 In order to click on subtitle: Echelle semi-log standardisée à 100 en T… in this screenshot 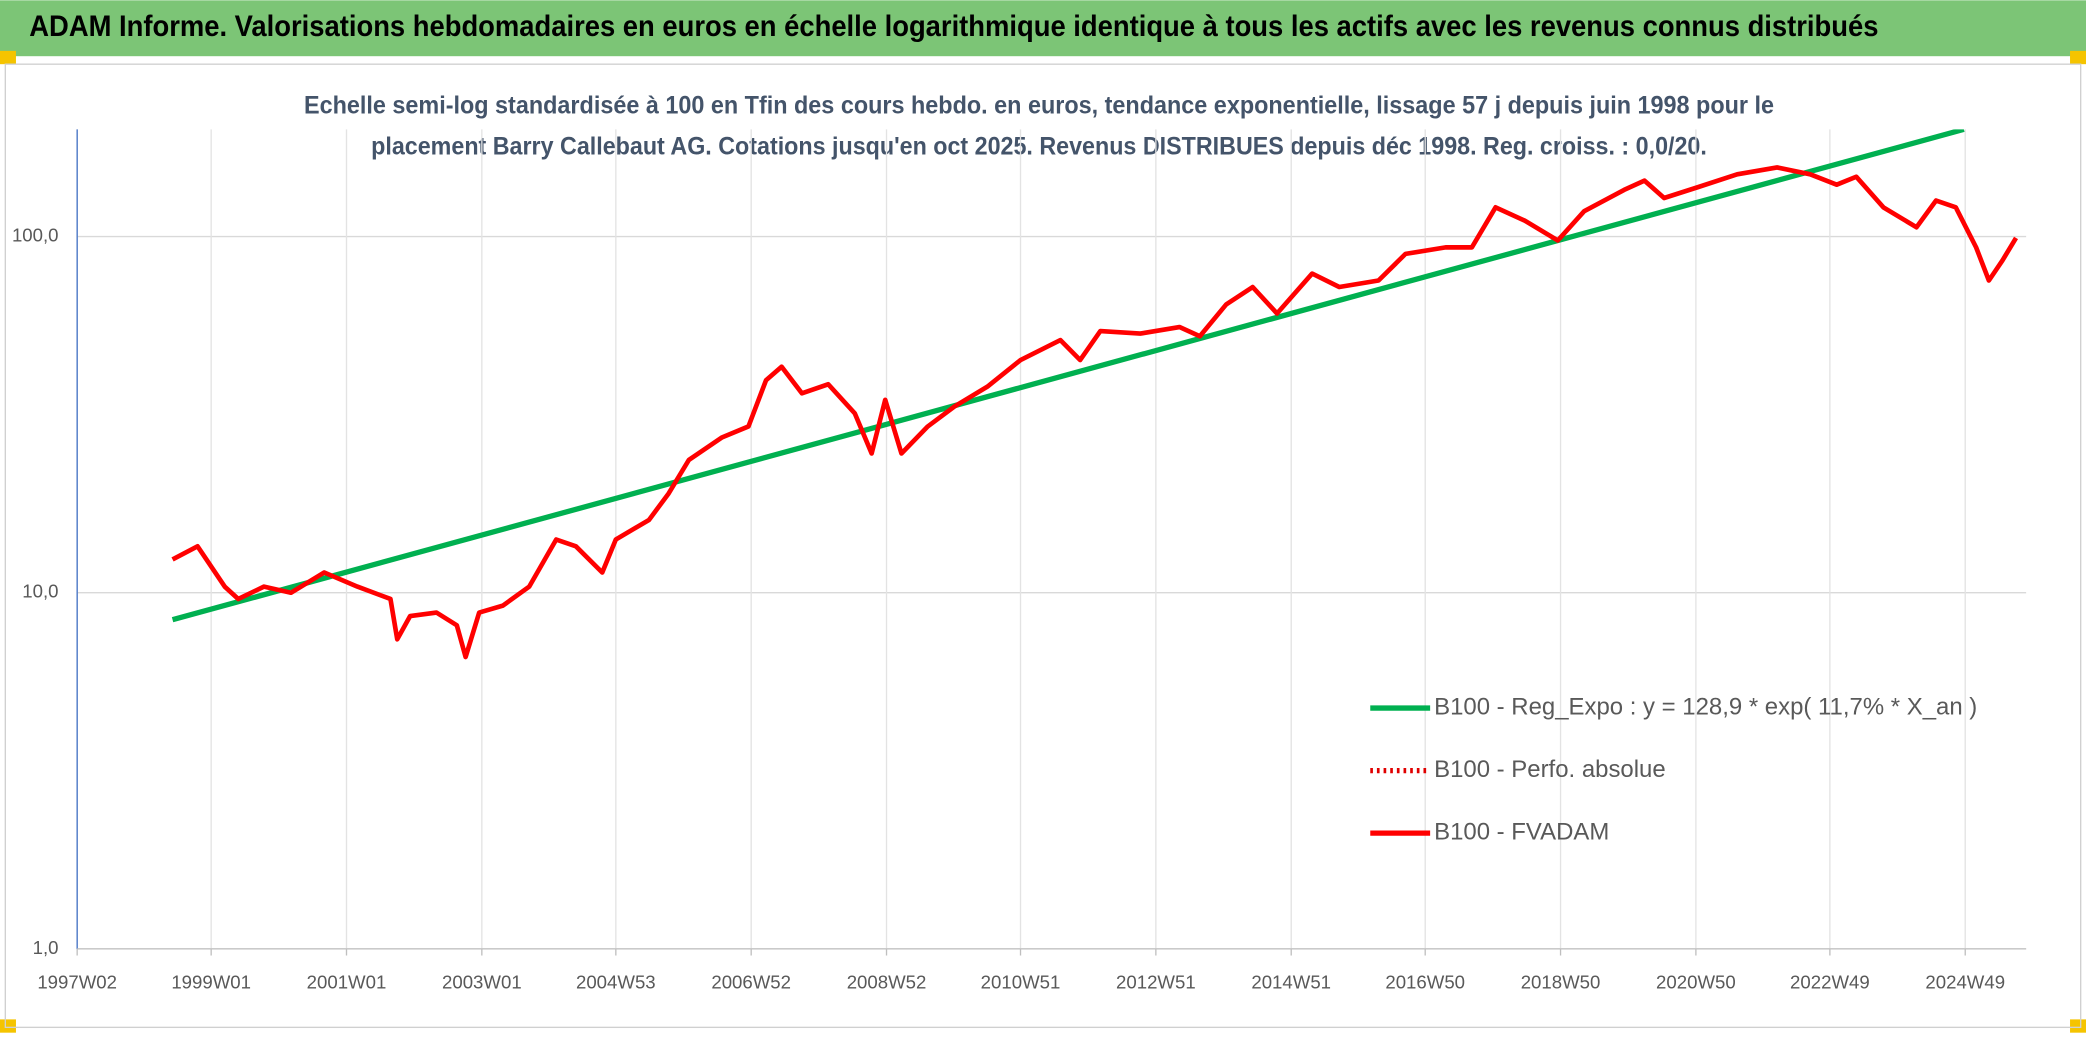, I will do `click(1039, 105)`.